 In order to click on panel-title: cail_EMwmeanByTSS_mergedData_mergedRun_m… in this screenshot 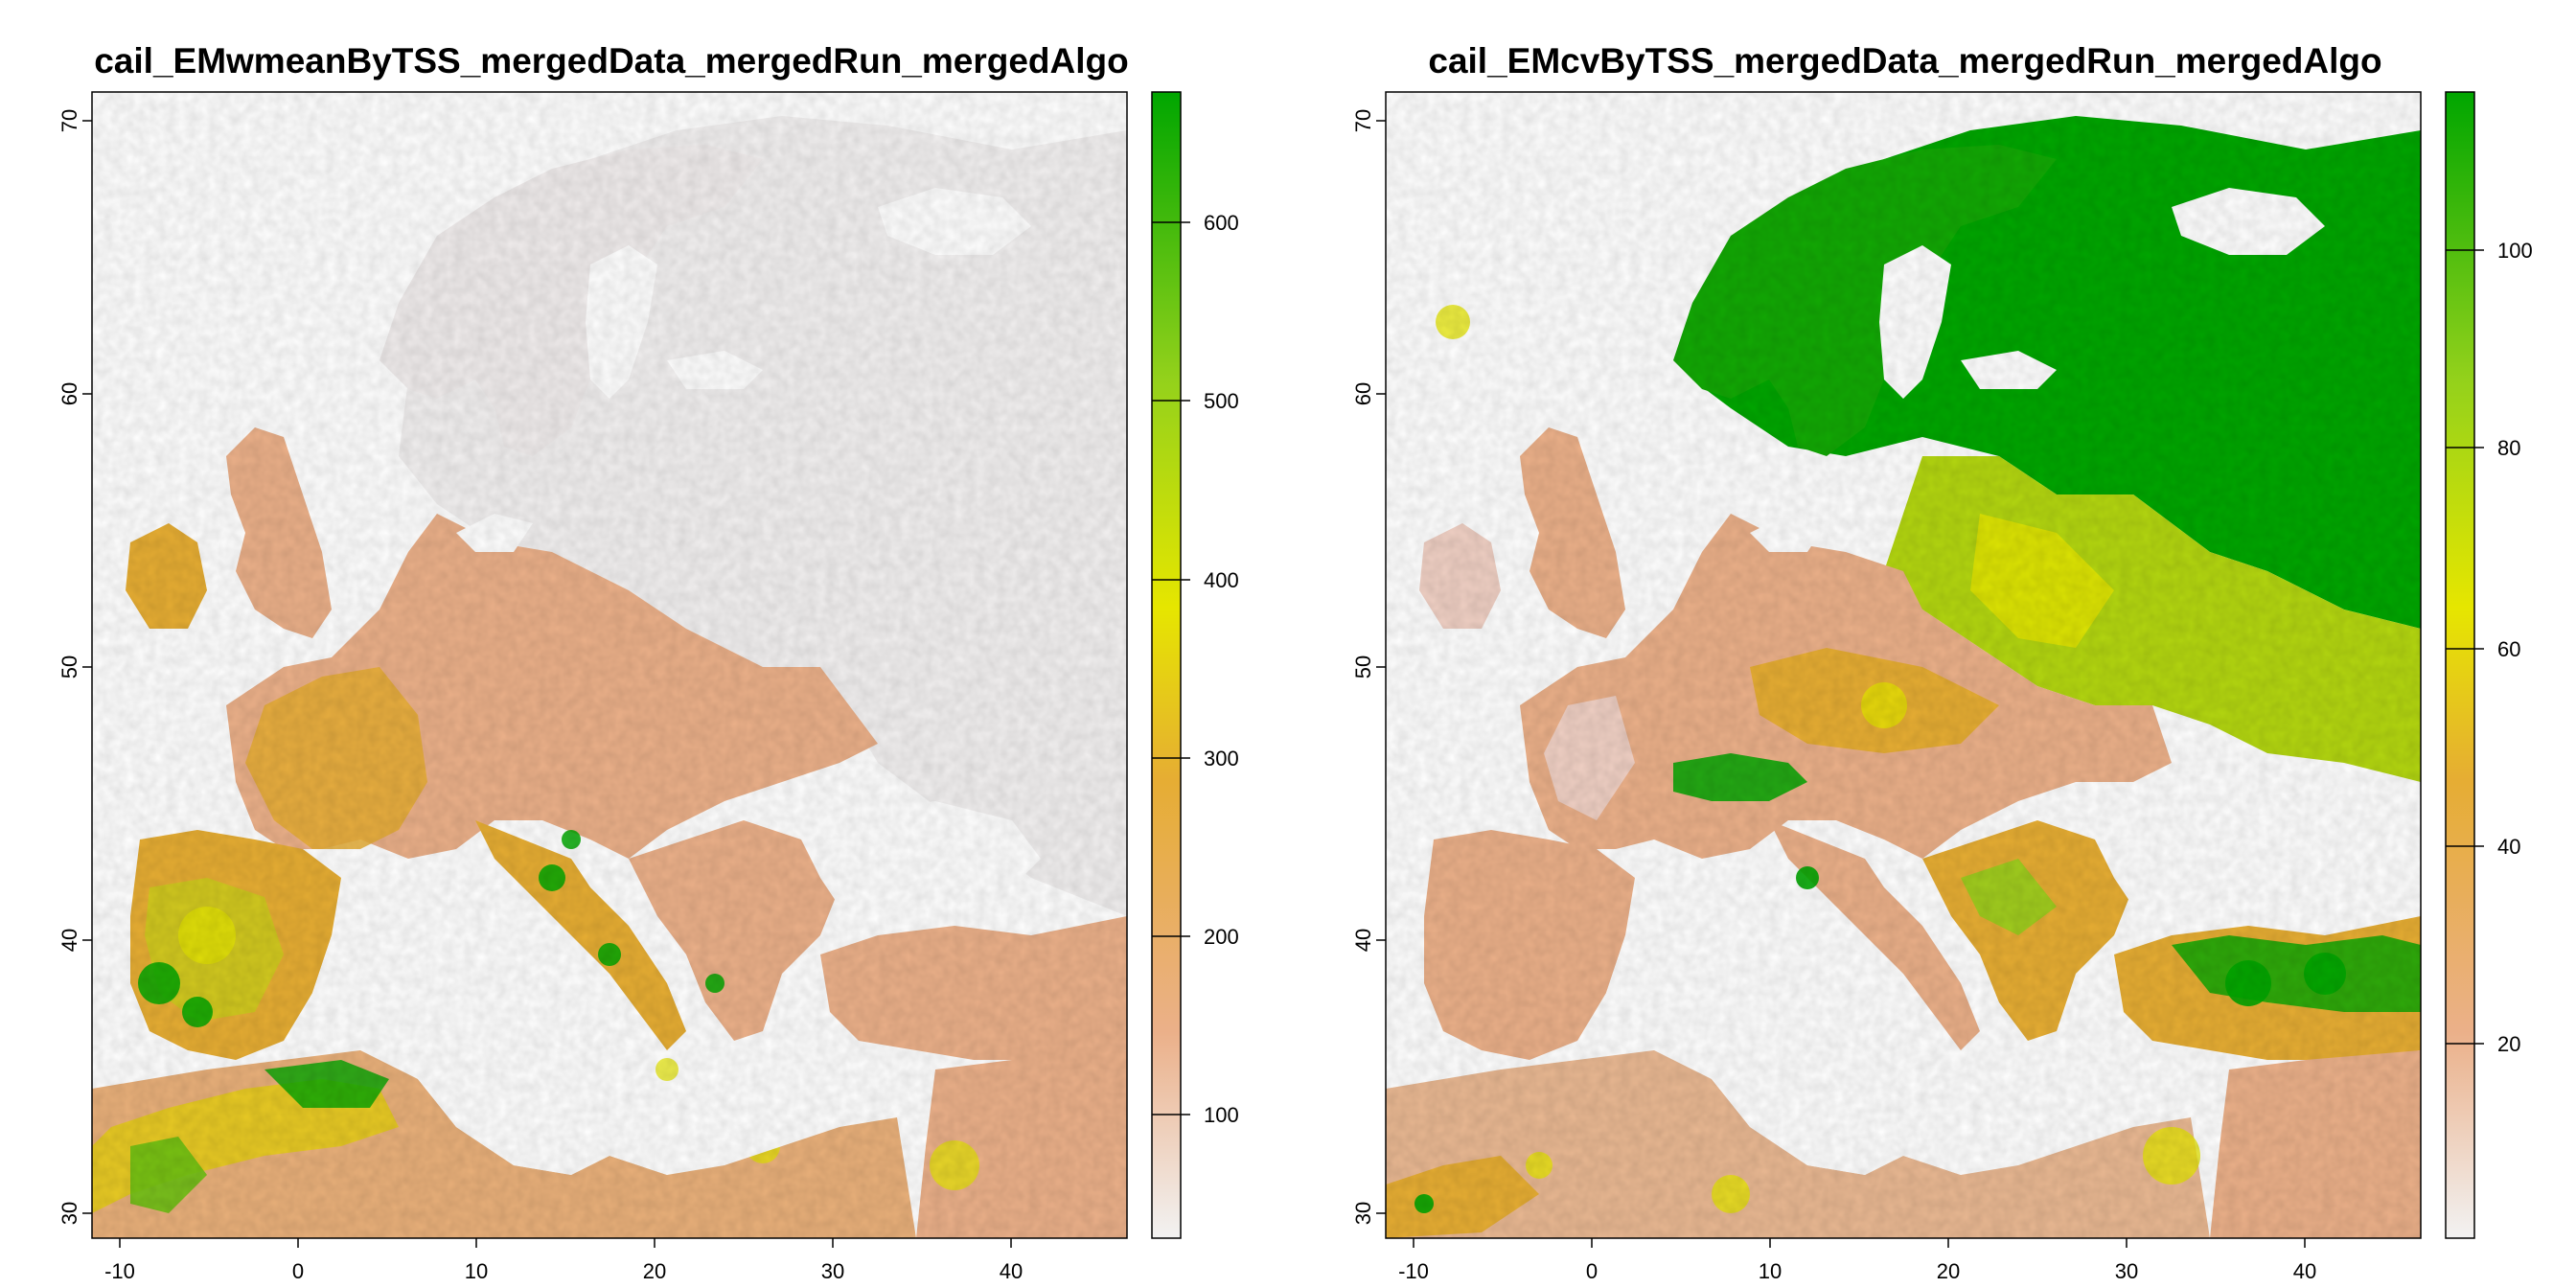, I will do `click(611, 60)`.